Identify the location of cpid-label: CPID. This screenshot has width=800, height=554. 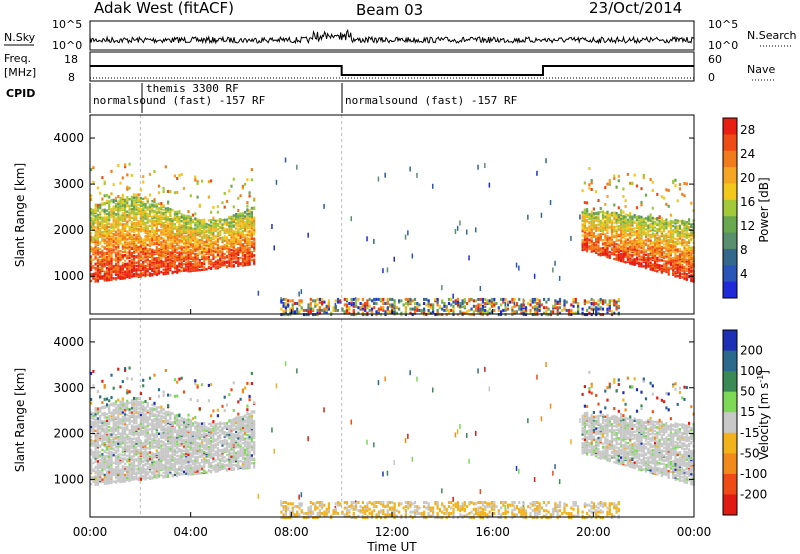
(20, 93).